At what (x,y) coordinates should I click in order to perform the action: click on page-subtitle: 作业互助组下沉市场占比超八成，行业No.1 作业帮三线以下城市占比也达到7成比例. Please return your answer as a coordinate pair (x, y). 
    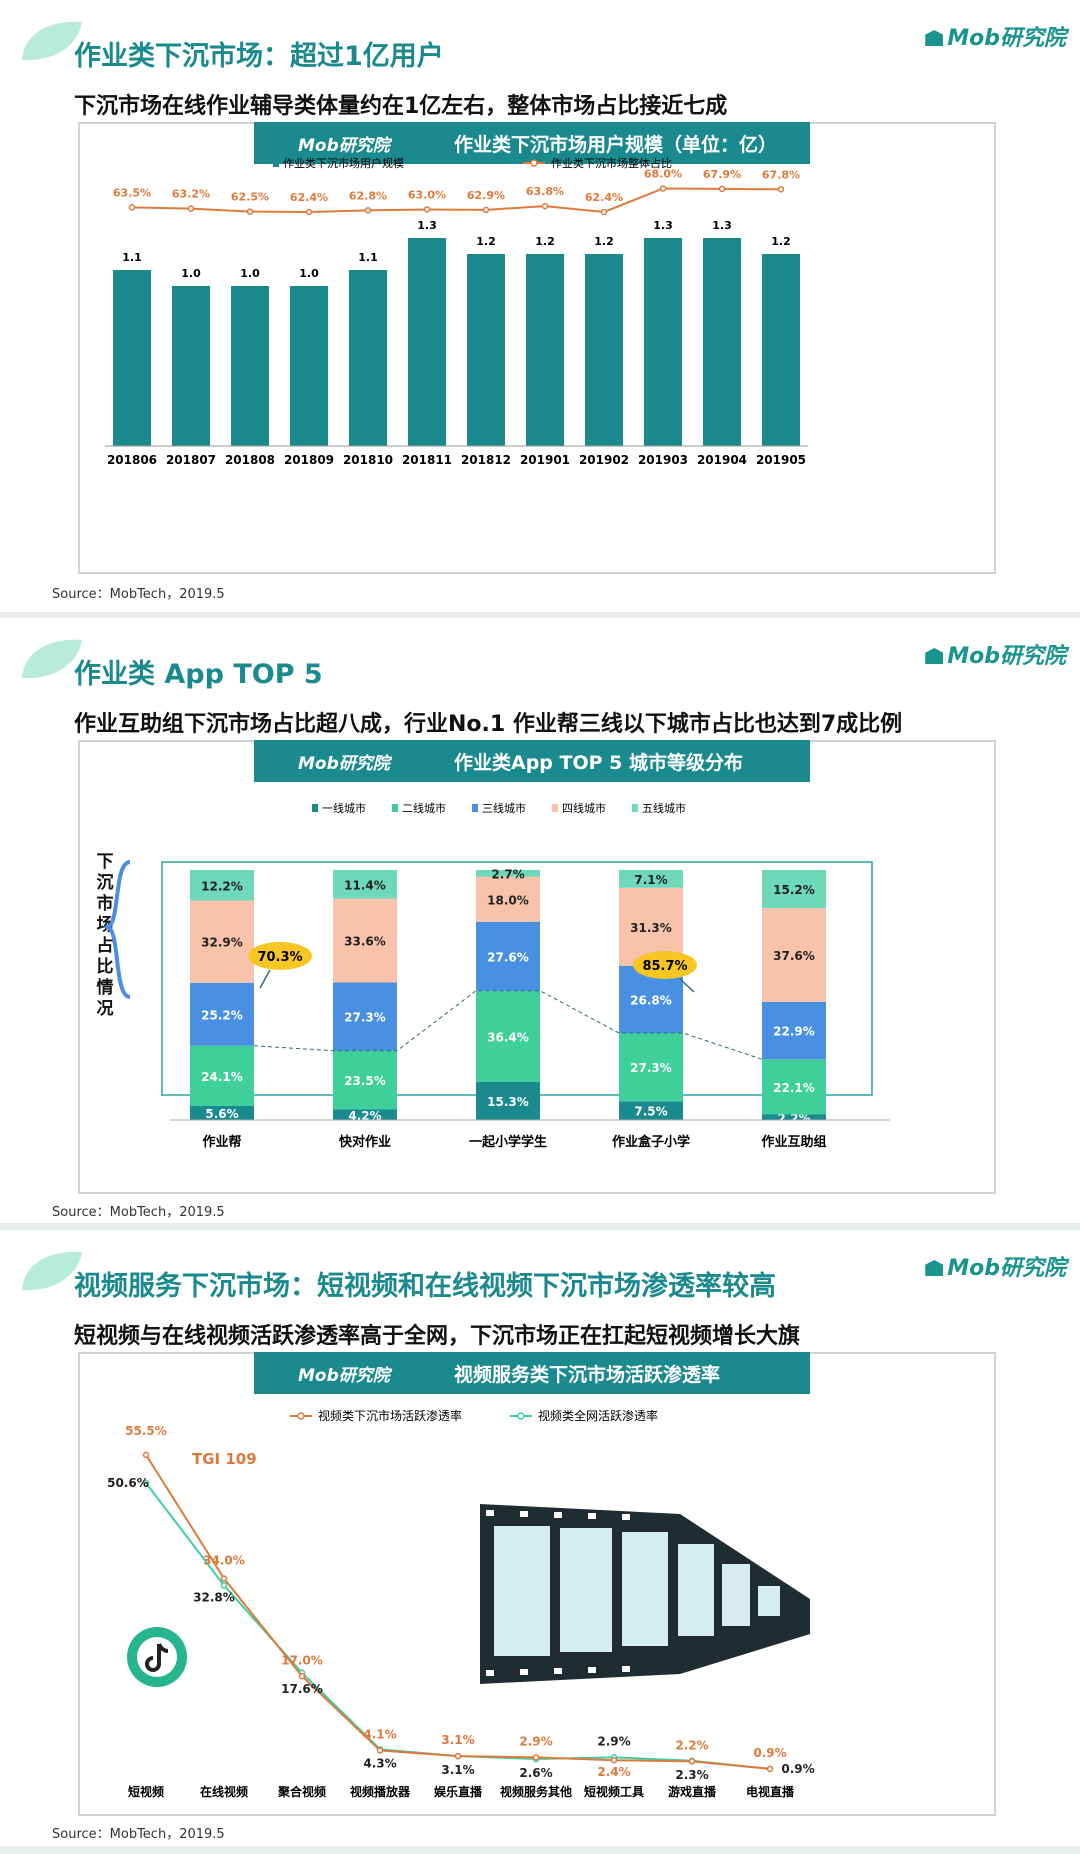
    Looking at the image, I should click on (488, 724).